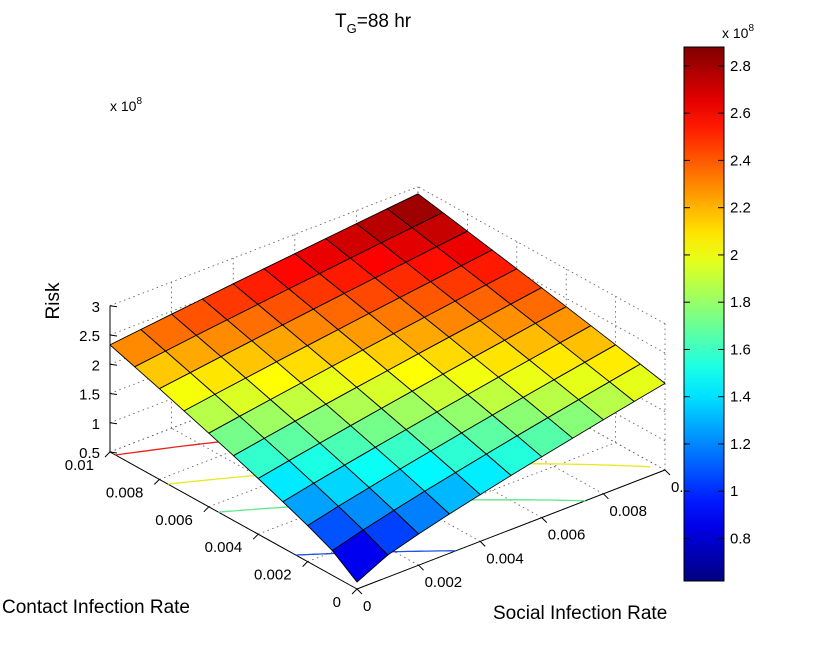 The height and width of the screenshot is (657, 830). Describe the element at coordinates (740, 302) in the screenshot. I see `colorbar-tick-label: 1.8` at that location.